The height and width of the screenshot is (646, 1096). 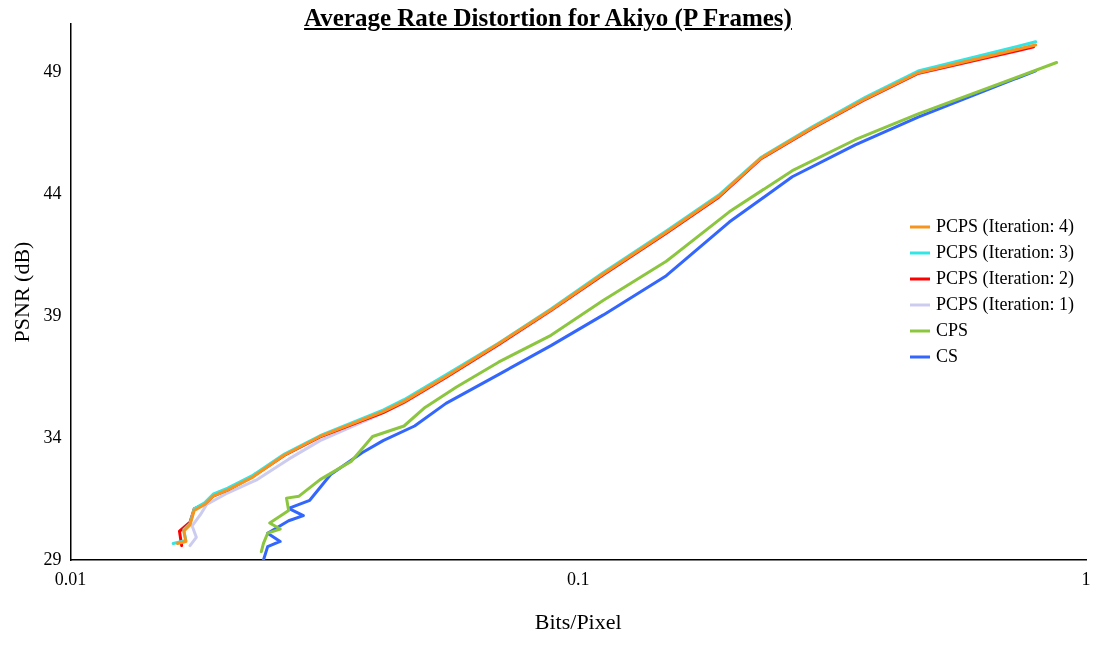 What do you see at coordinates (52, 71) in the screenshot?
I see `y-tick-label: 49` at bounding box center [52, 71].